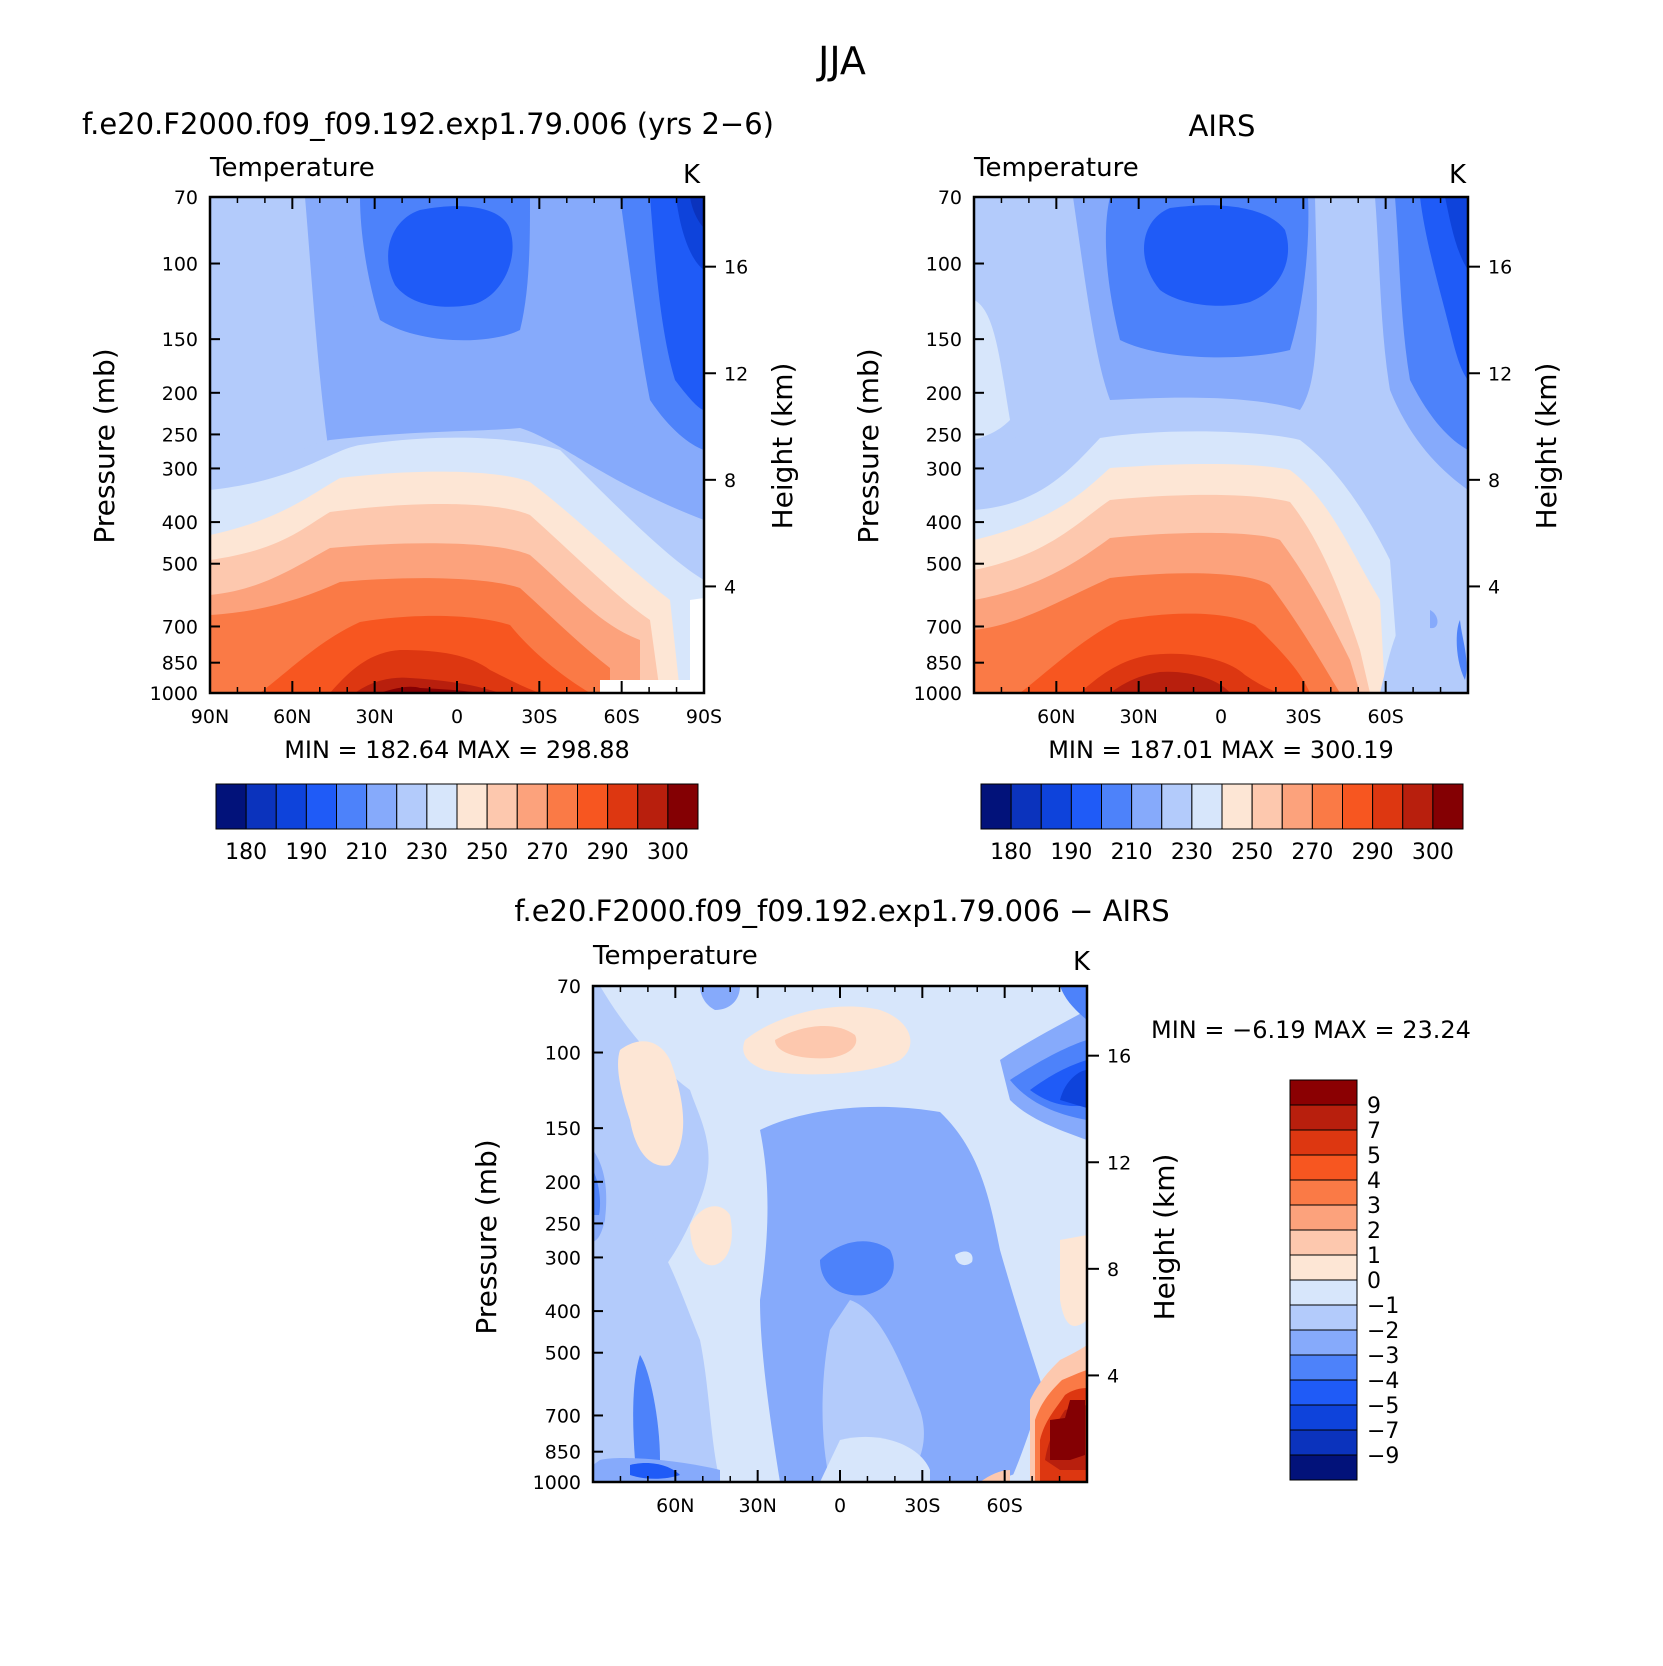  Describe the element at coordinates (736, 374) in the screenshot. I see `height-tick-label: 12` at that location.